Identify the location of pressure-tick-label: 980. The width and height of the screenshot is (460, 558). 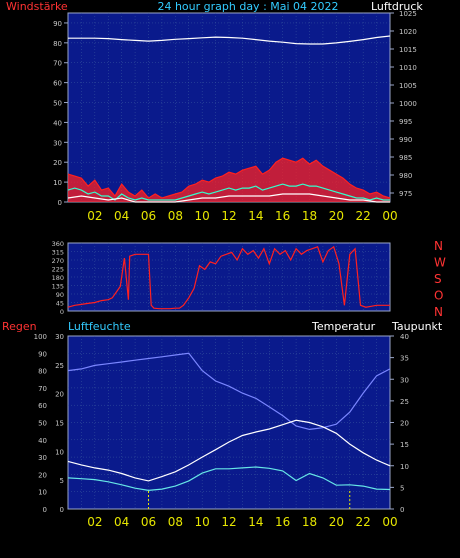
(405, 176).